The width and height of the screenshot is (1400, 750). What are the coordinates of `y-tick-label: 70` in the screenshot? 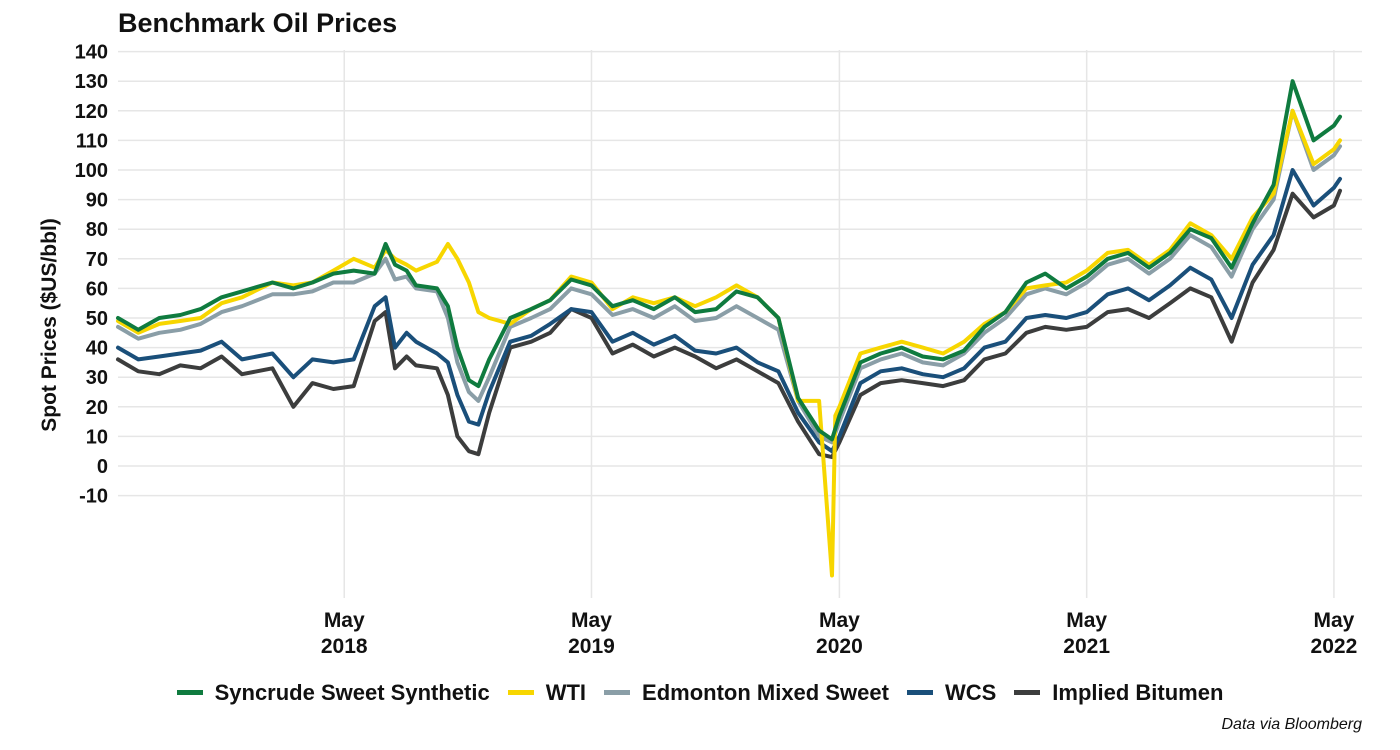 It's located at (97, 260).